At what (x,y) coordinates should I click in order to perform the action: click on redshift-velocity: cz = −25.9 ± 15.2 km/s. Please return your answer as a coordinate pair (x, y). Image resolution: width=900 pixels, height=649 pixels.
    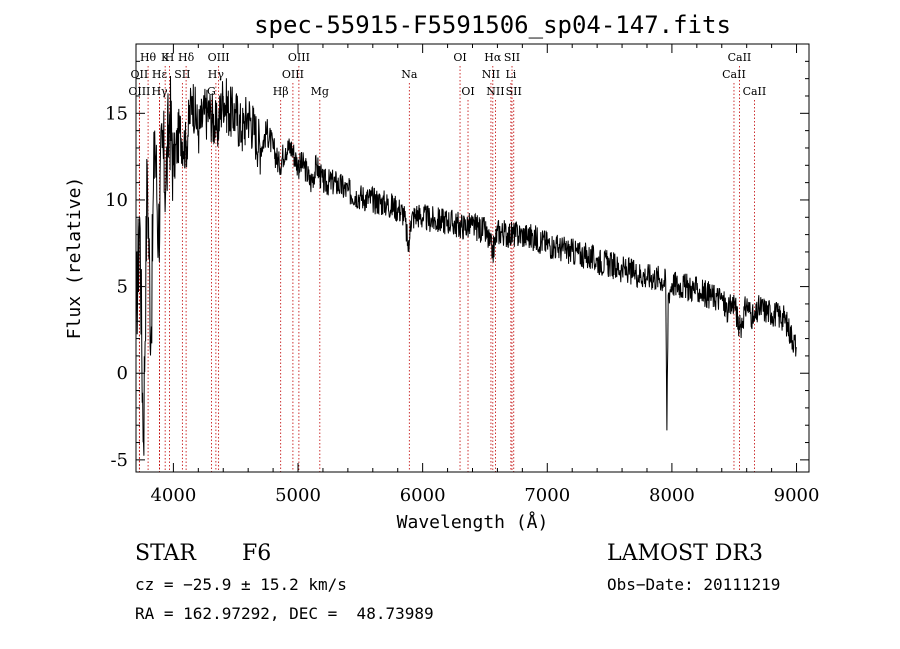
    Looking at the image, I should click on (241, 584).